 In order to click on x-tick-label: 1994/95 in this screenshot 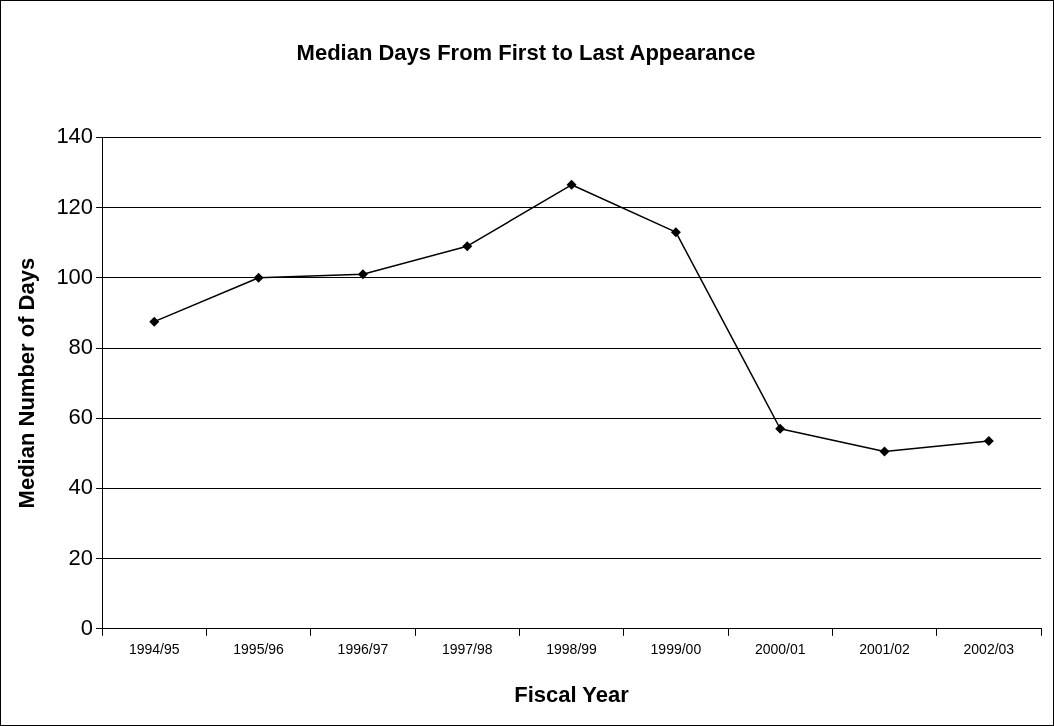, I will do `click(154, 649)`.